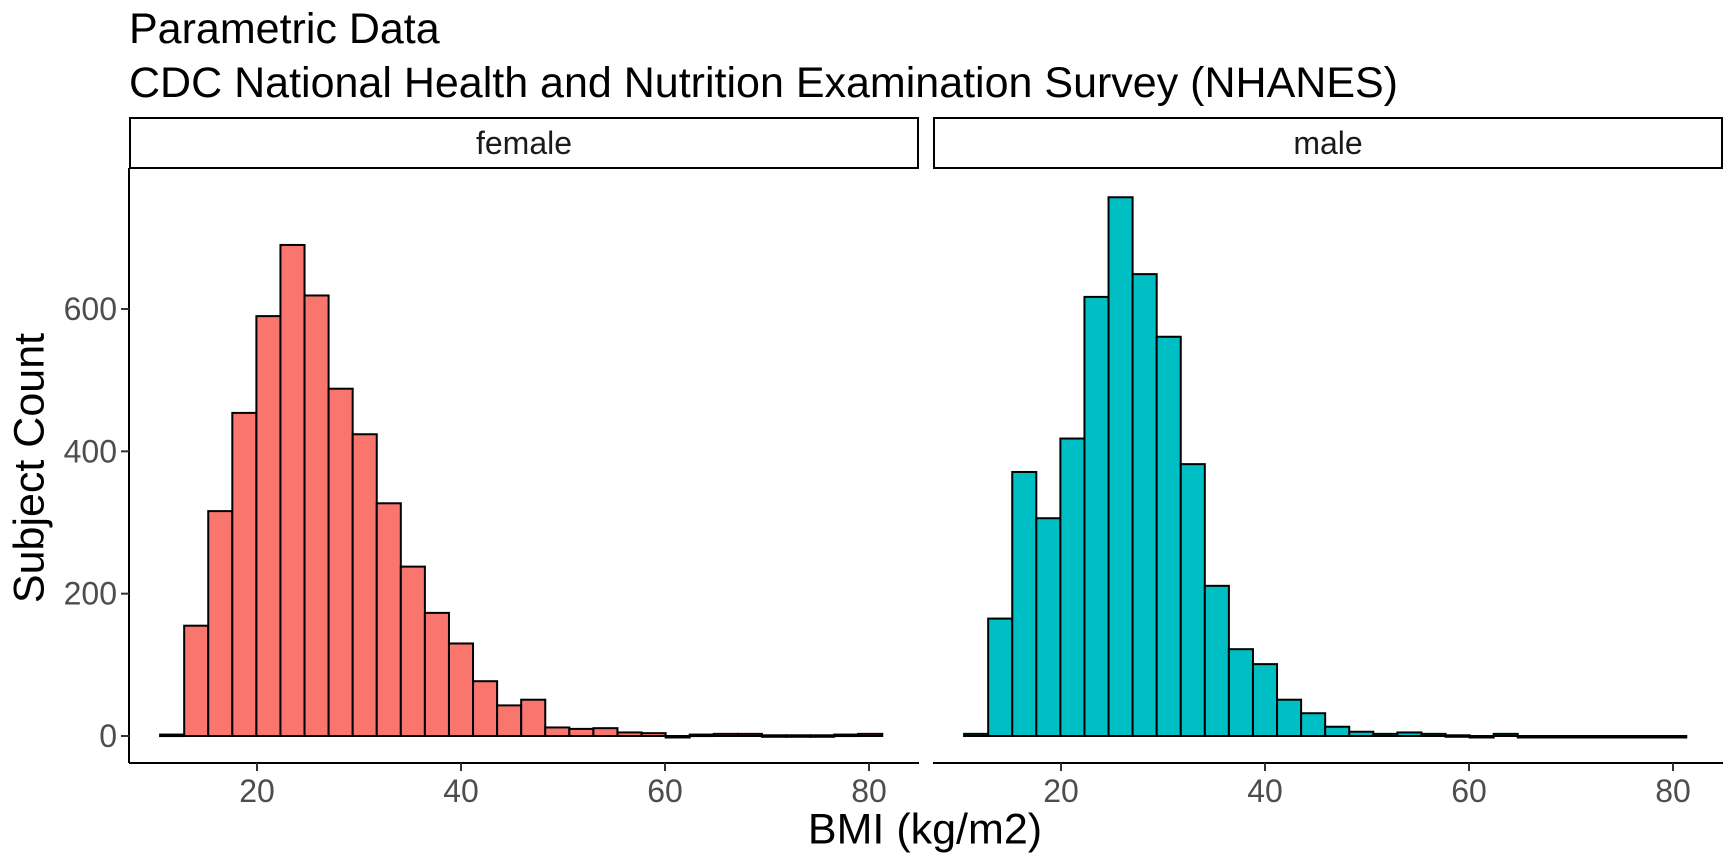 The height and width of the screenshot is (864, 1728). Describe the element at coordinates (108, 736) in the screenshot. I see `y-tick-label: 0` at that location.